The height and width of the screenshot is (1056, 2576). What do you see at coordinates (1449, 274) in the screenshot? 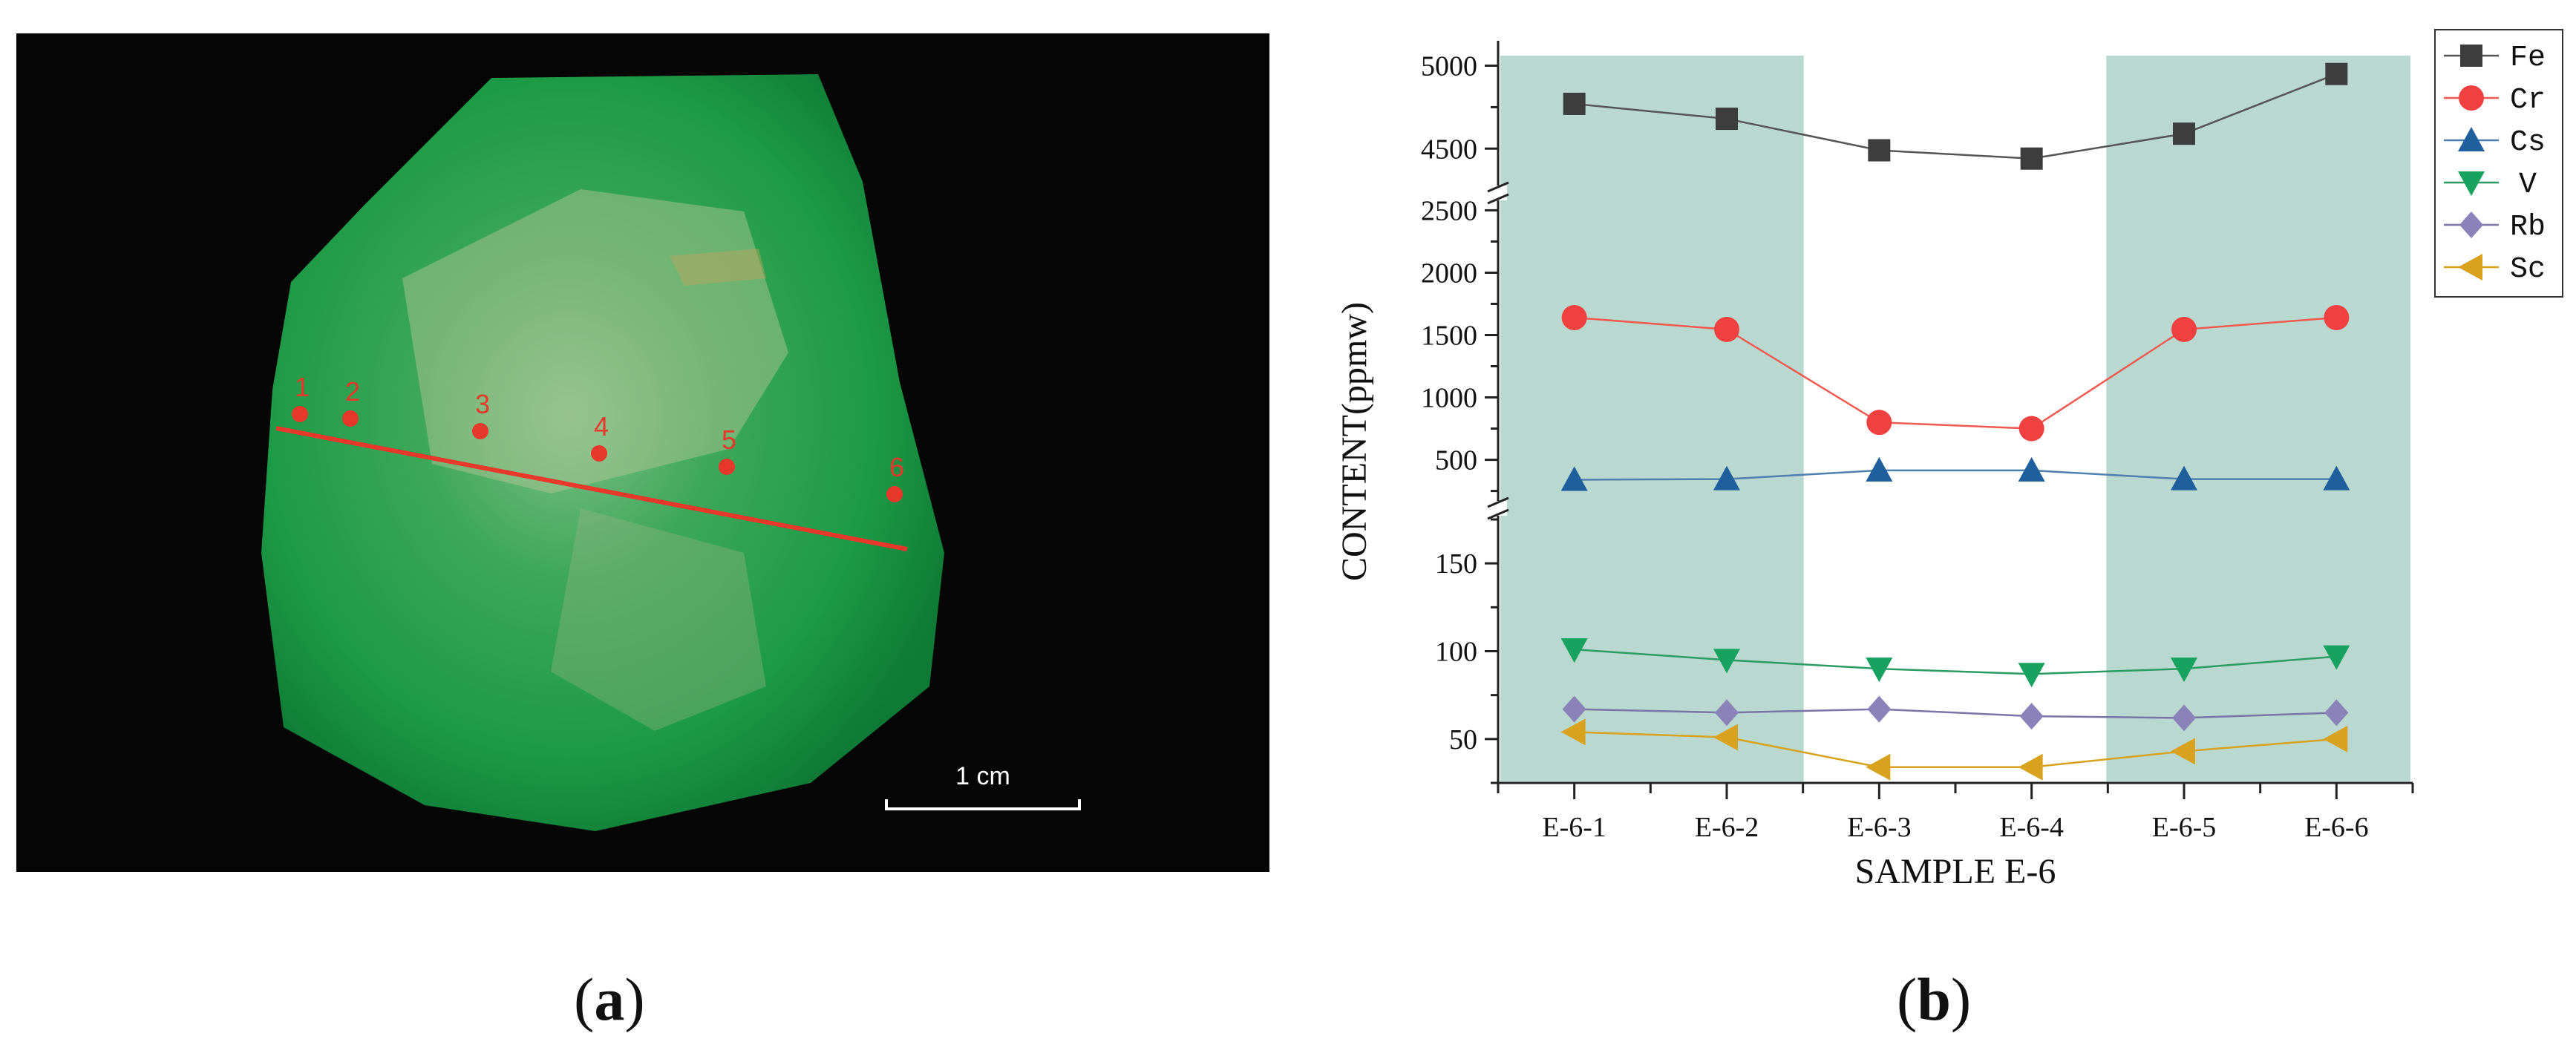
I see `y-tick-label: 2000` at bounding box center [1449, 274].